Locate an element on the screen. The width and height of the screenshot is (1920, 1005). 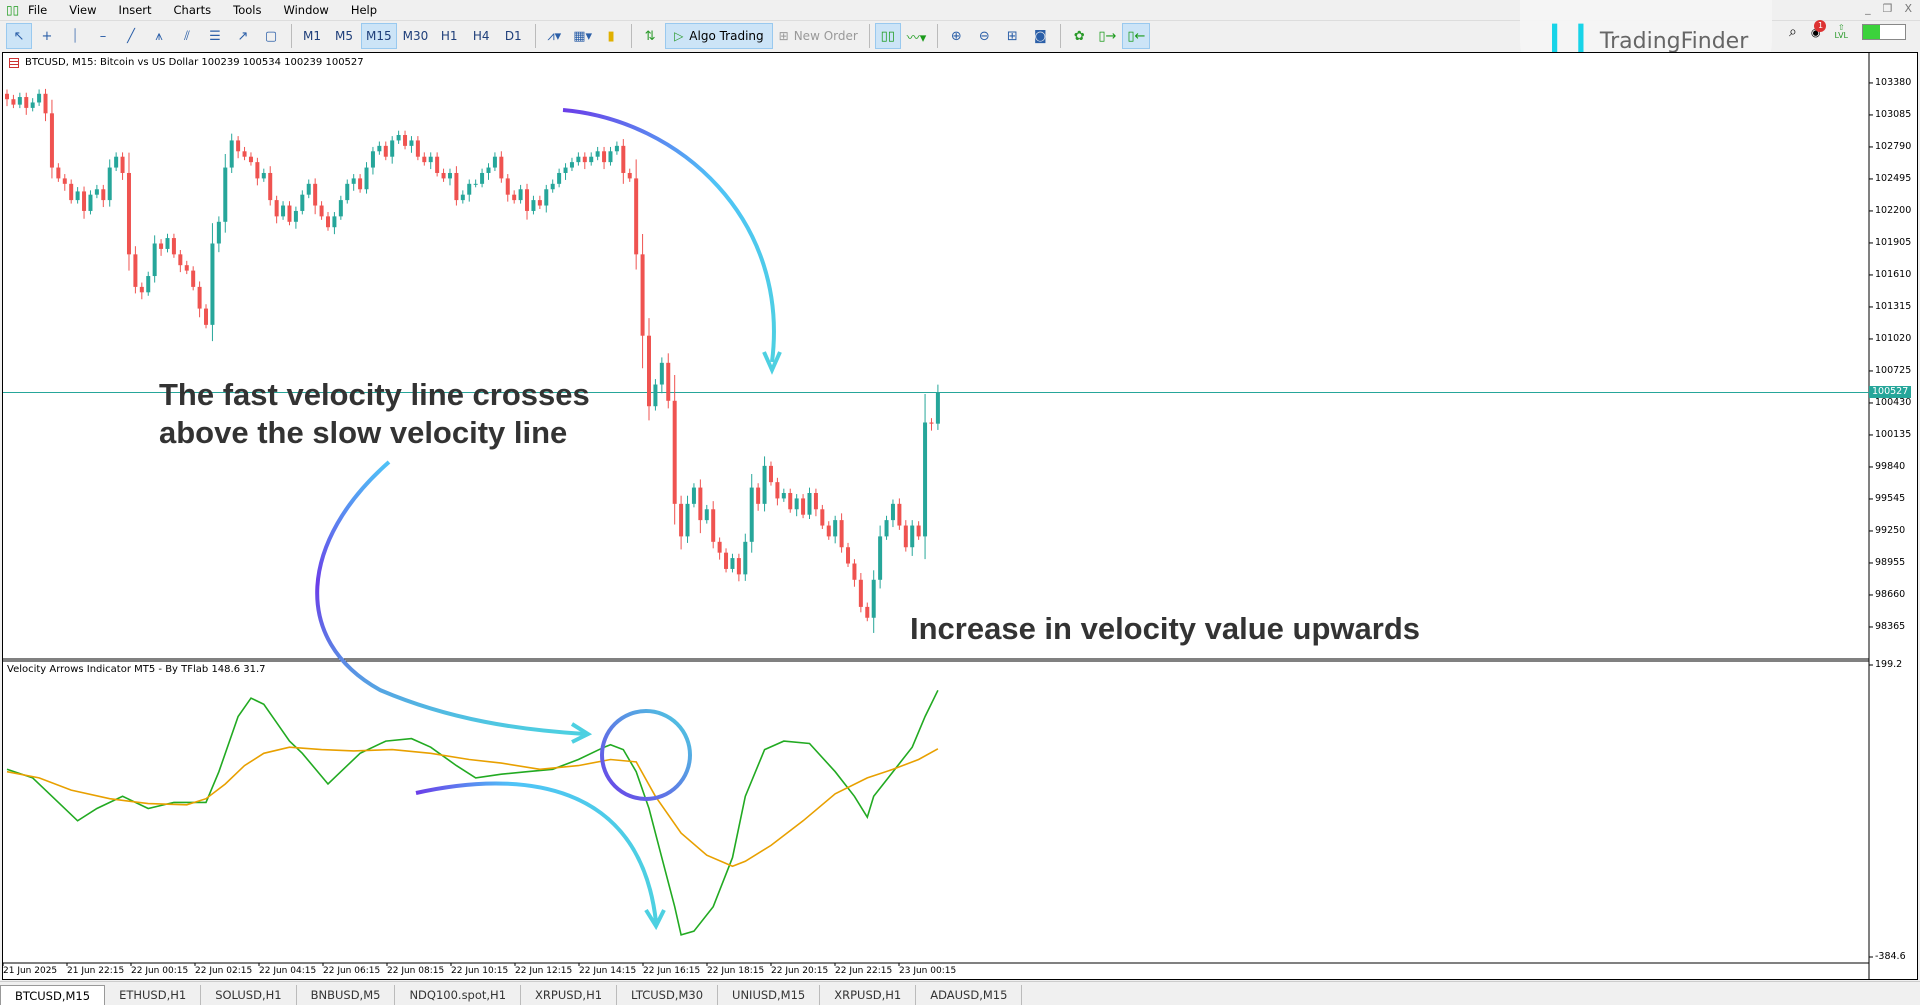
arrow-line-icon: ↗ is located at coordinates (243, 36).